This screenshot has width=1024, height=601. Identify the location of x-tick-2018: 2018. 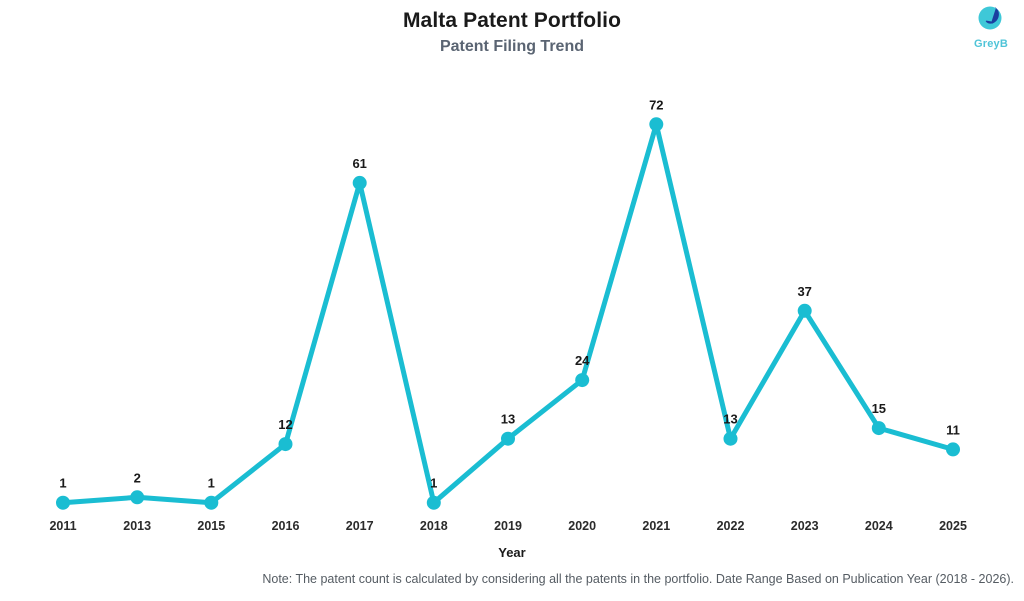
(434, 524).